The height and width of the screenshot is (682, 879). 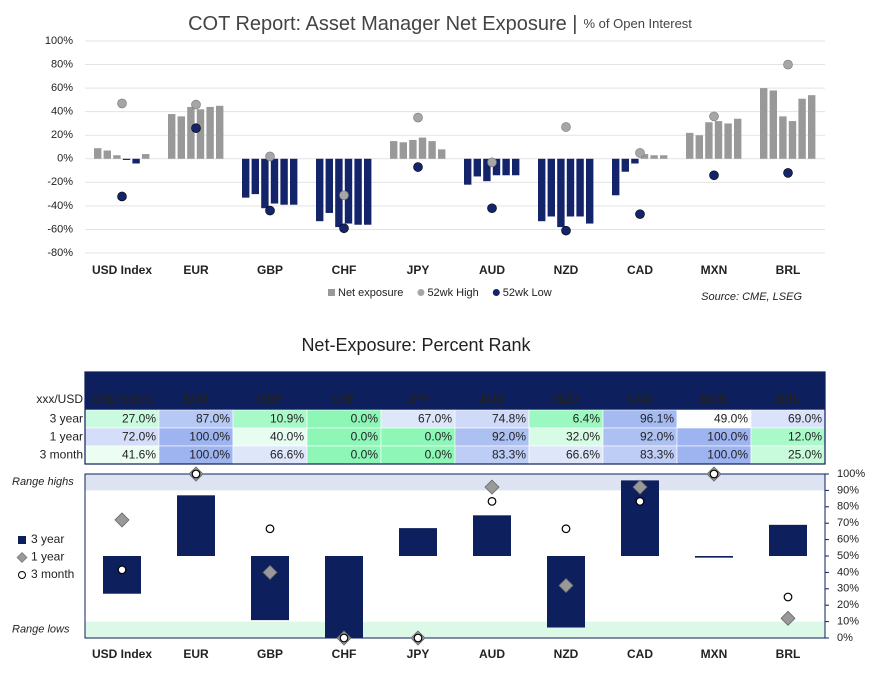 What do you see at coordinates (638, 23) in the screenshot?
I see `subtitle: % of Open Interest` at bounding box center [638, 23].